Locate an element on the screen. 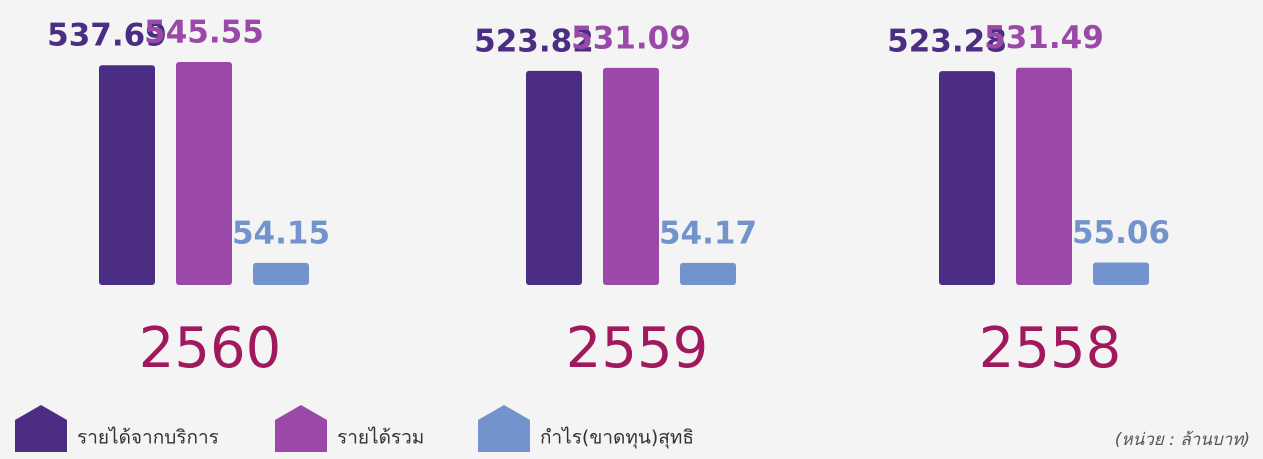 Image resolution: width=1263 pixels, height=459 pixels. value-label: 531.49 is located at coordinates (1044, 38).